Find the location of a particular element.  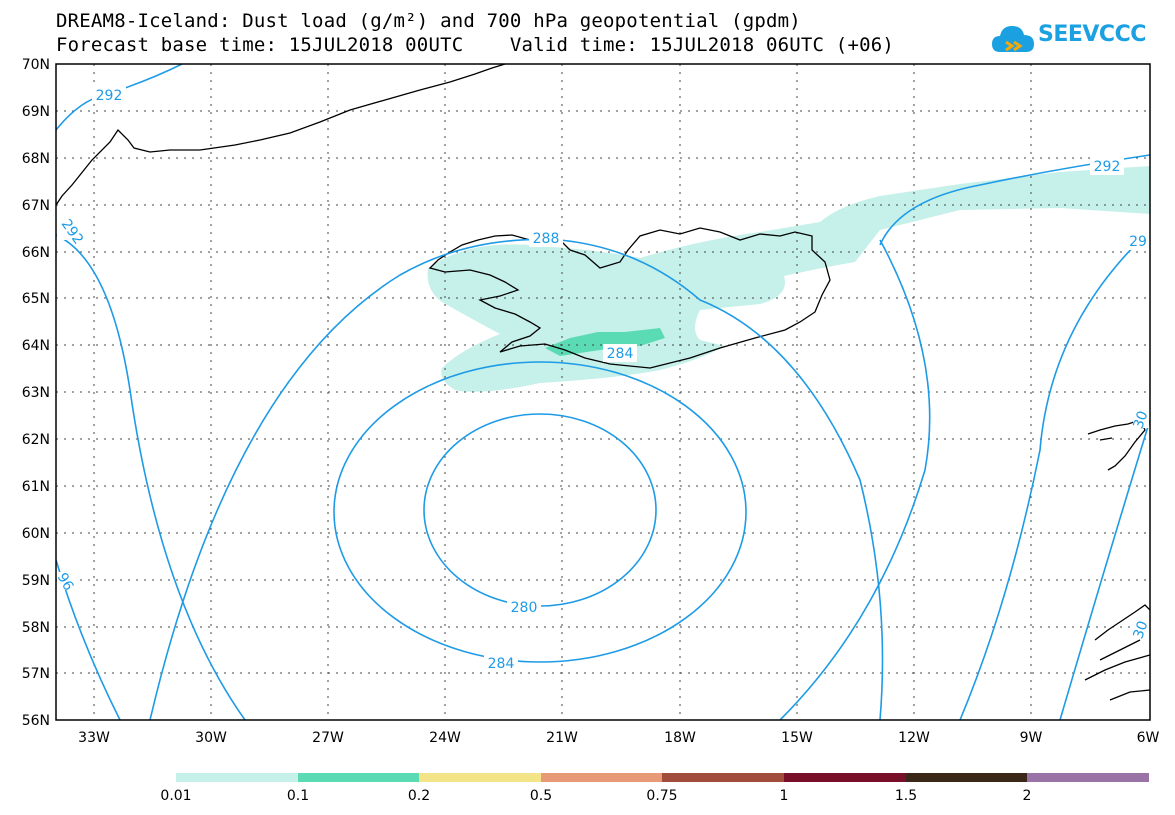

lat-label: 61N is located at coordinates (36, 487).